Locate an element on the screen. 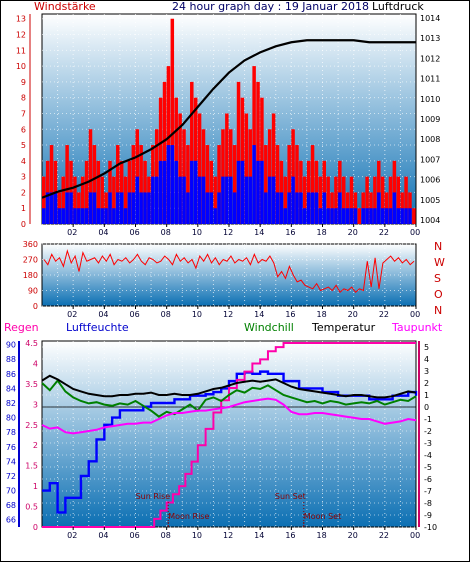 Image resolution: width=470 pixels, height=562 pixels. wind-tick-label: 13 is located at coordinates (21, 19).